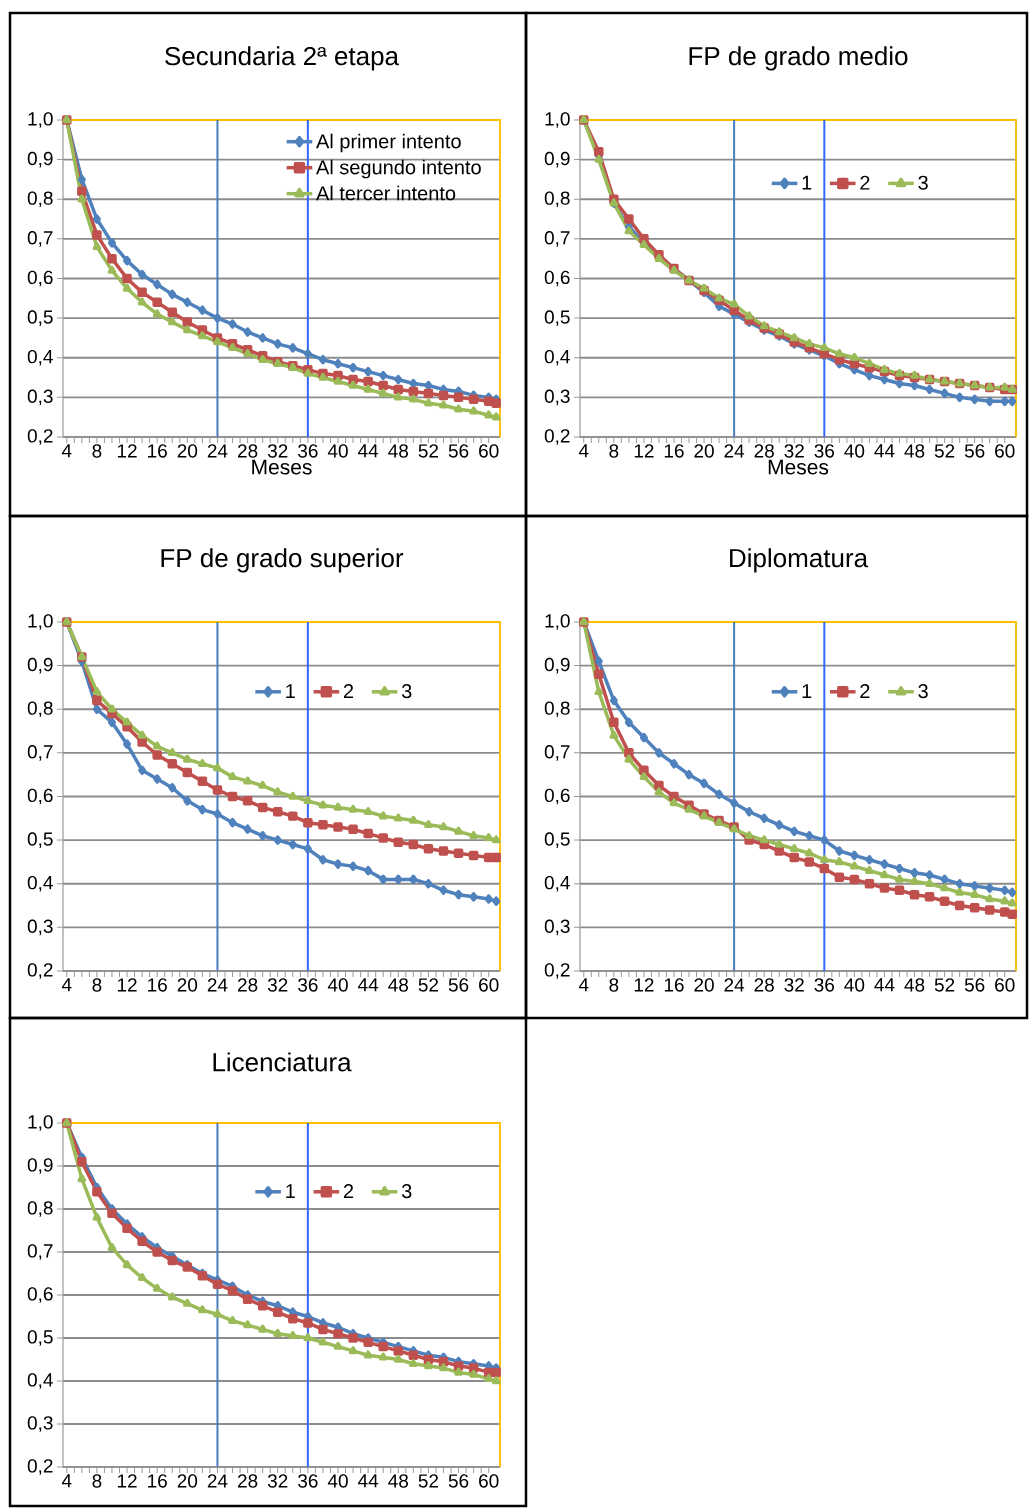  What do you see at coordinates (428, 985) in the screenshot?
I see `x-tick-label: 52` at bounding box center [428, 985].